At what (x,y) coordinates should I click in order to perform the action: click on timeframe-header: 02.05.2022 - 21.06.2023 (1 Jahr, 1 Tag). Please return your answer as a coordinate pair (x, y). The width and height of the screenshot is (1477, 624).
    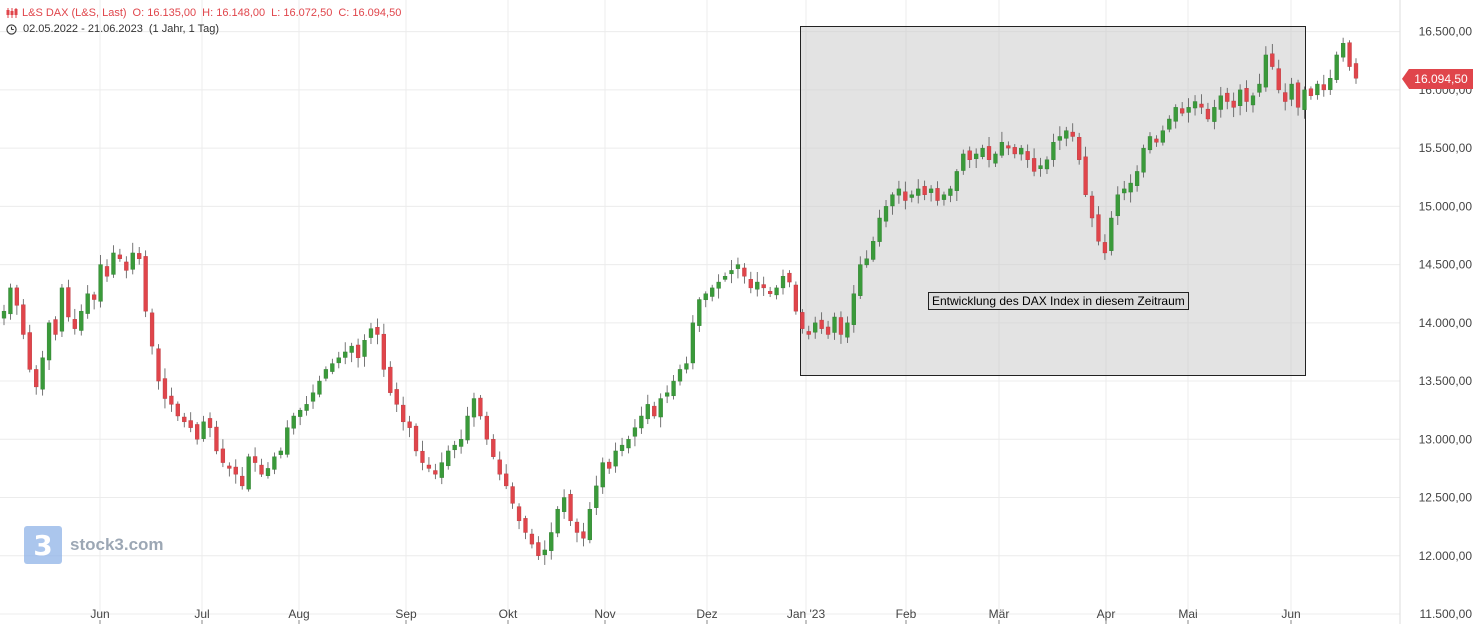
    Looking at the image, I should click on (115, 29).